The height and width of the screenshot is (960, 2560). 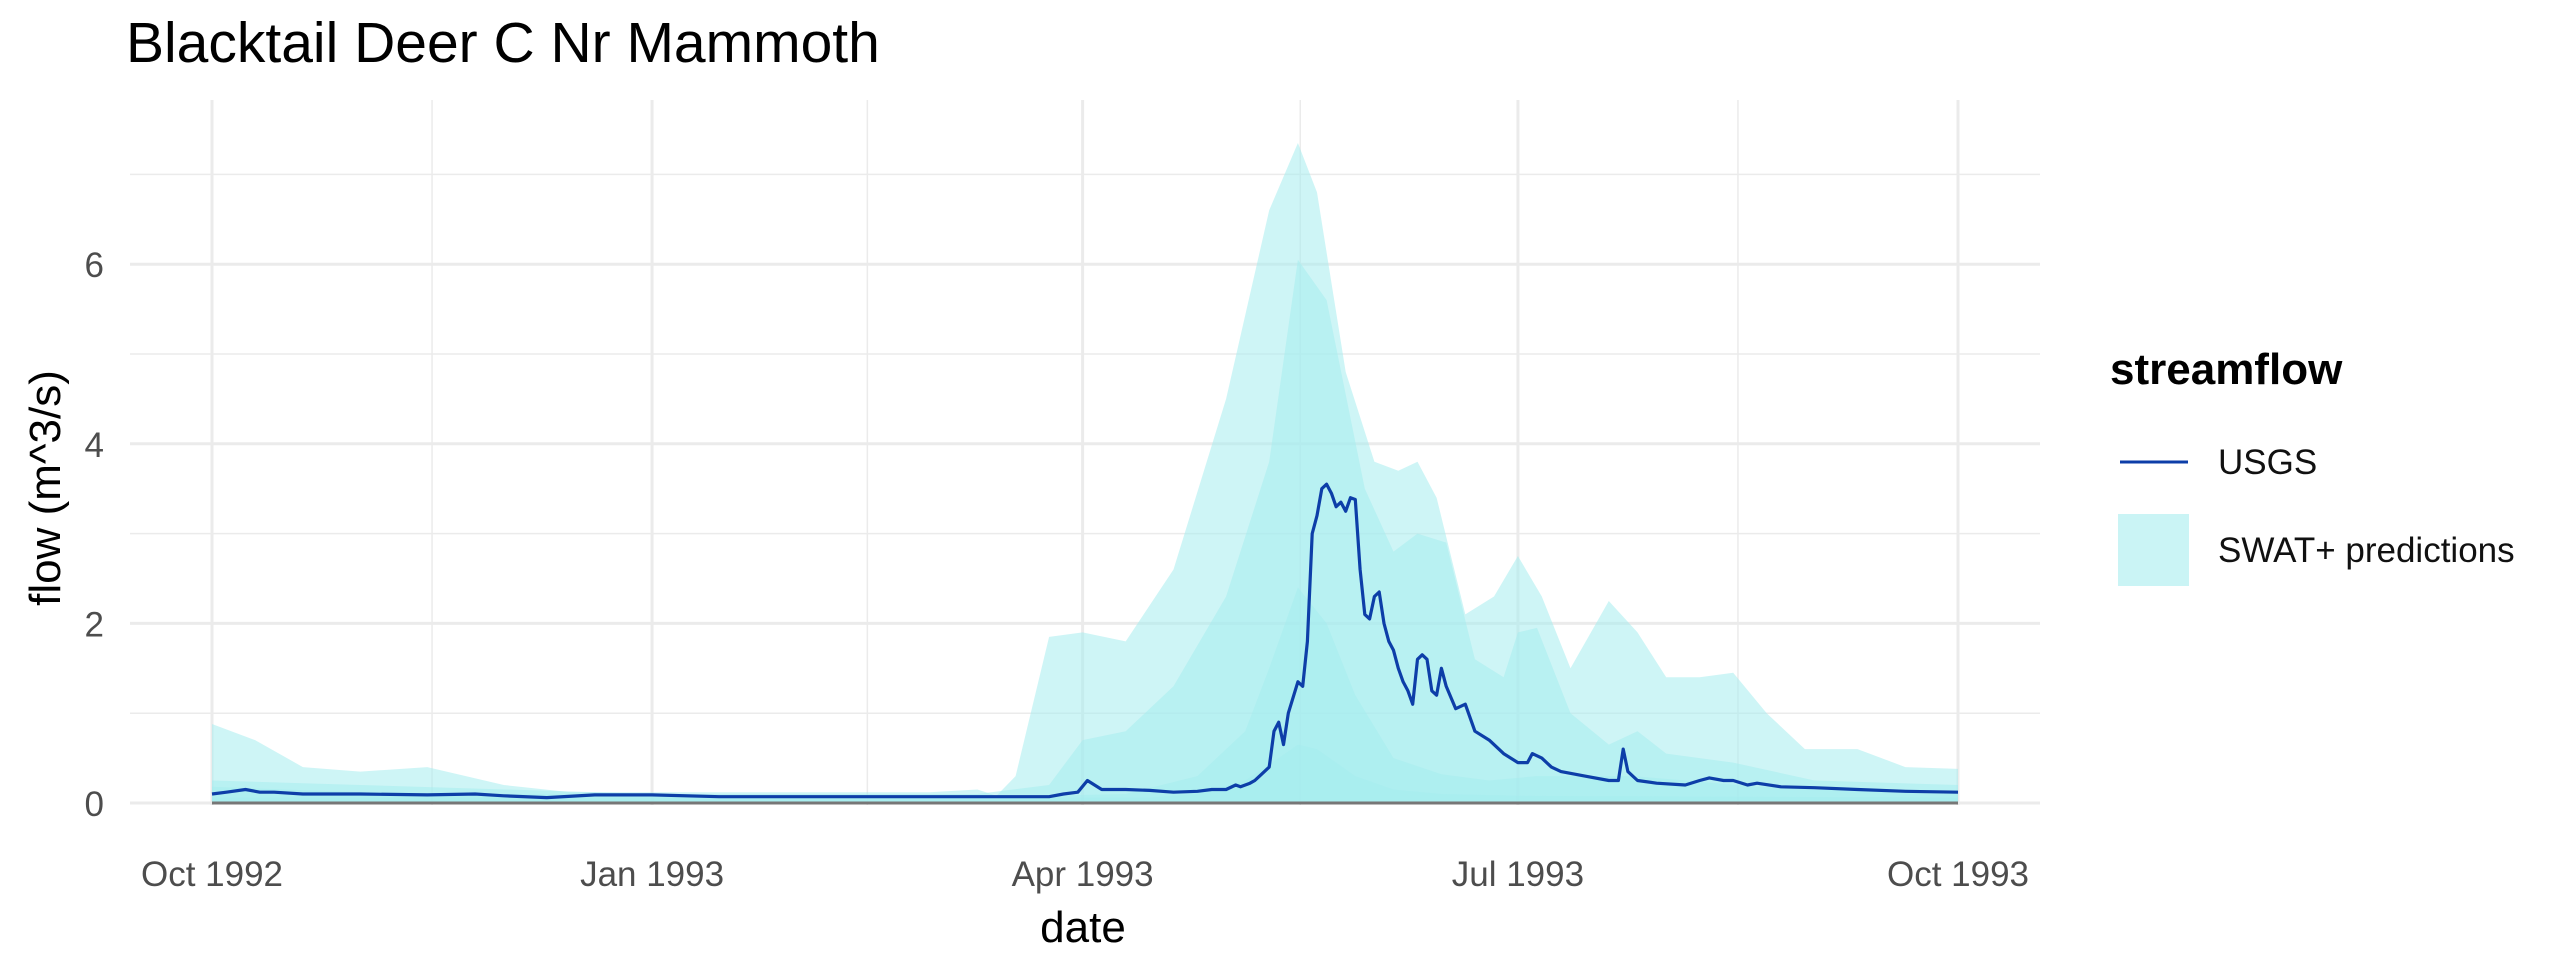 I want to click on y-tick-label: 4, so click(x=94, y=445).